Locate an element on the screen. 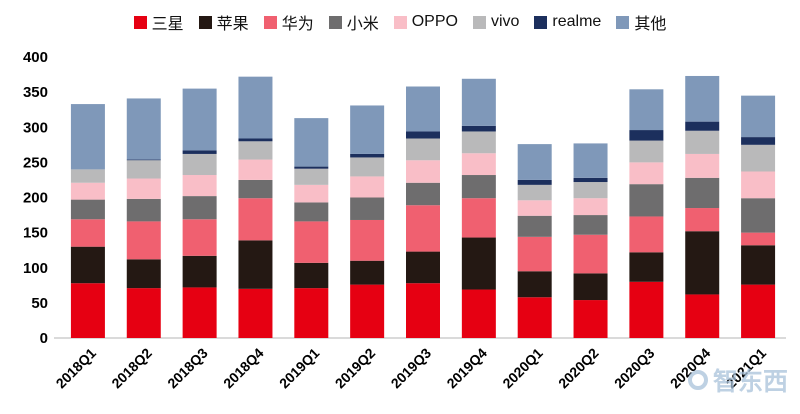 This screenshot has width=800, height=414. x-tick-label: 2018Q2 is located at coordinates (131, 368).